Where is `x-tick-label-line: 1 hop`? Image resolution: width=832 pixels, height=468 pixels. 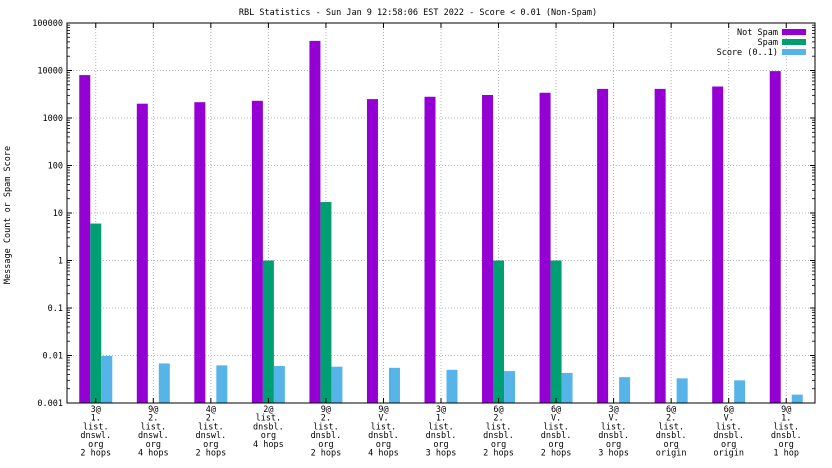 x-tick-label-line: 1 hop is located at coordinates (786, 454).